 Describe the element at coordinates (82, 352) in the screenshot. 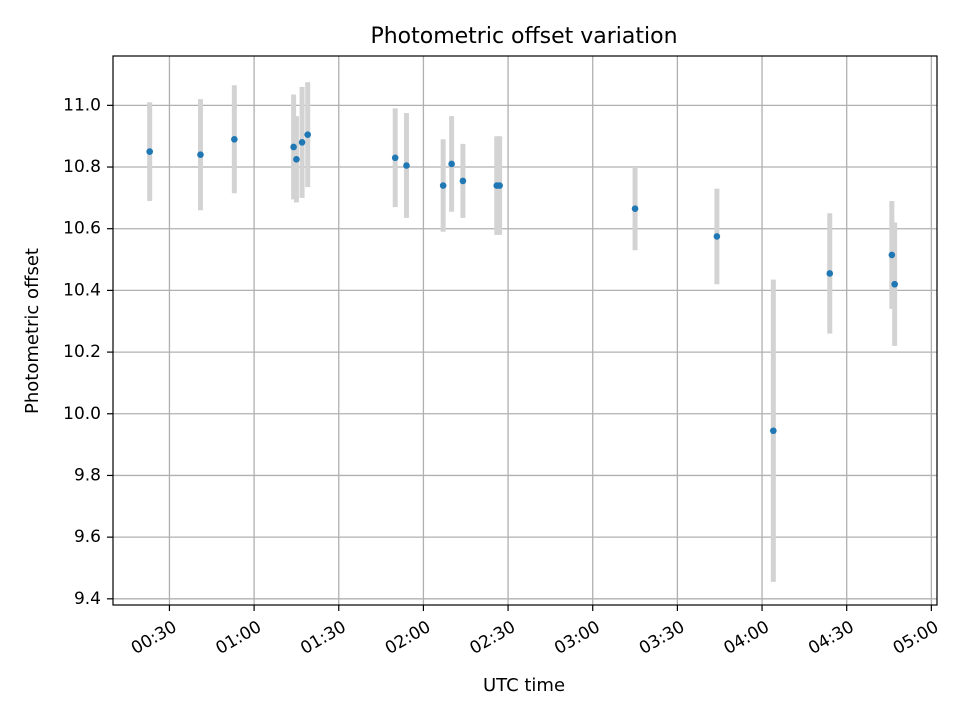

I see `y-tick-label: 10.2` at that location.